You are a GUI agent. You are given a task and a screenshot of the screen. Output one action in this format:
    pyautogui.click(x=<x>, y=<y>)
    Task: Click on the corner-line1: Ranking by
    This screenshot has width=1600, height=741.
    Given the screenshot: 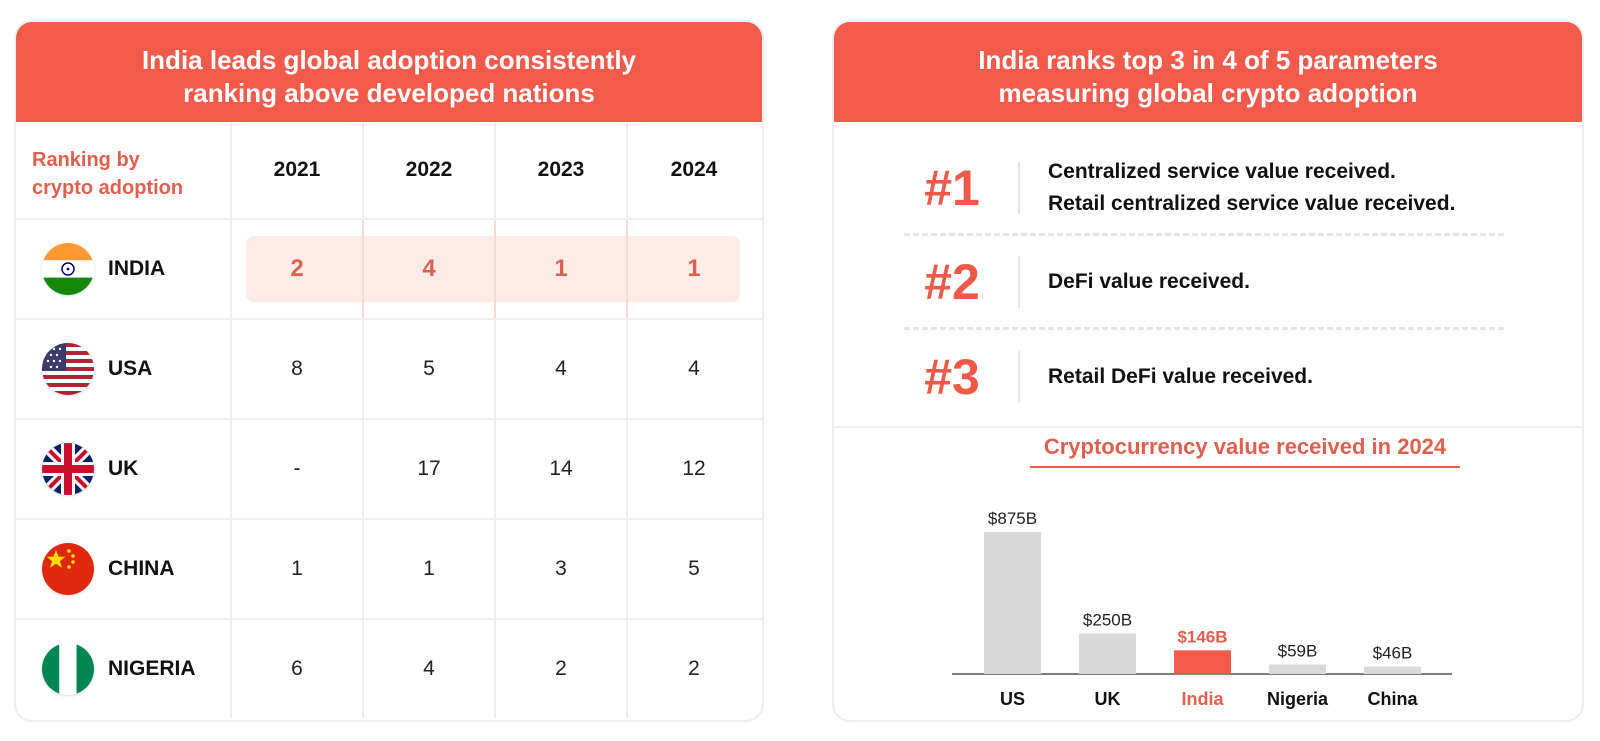 What is the action you would take?
    pyautogui.click(x=86, y=160)
    